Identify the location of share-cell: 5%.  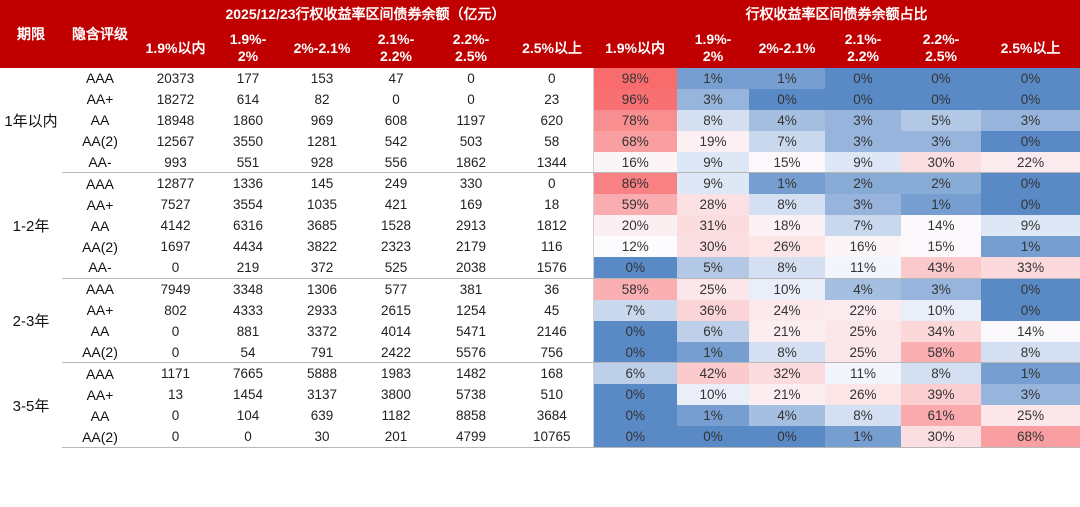
(941, 120).